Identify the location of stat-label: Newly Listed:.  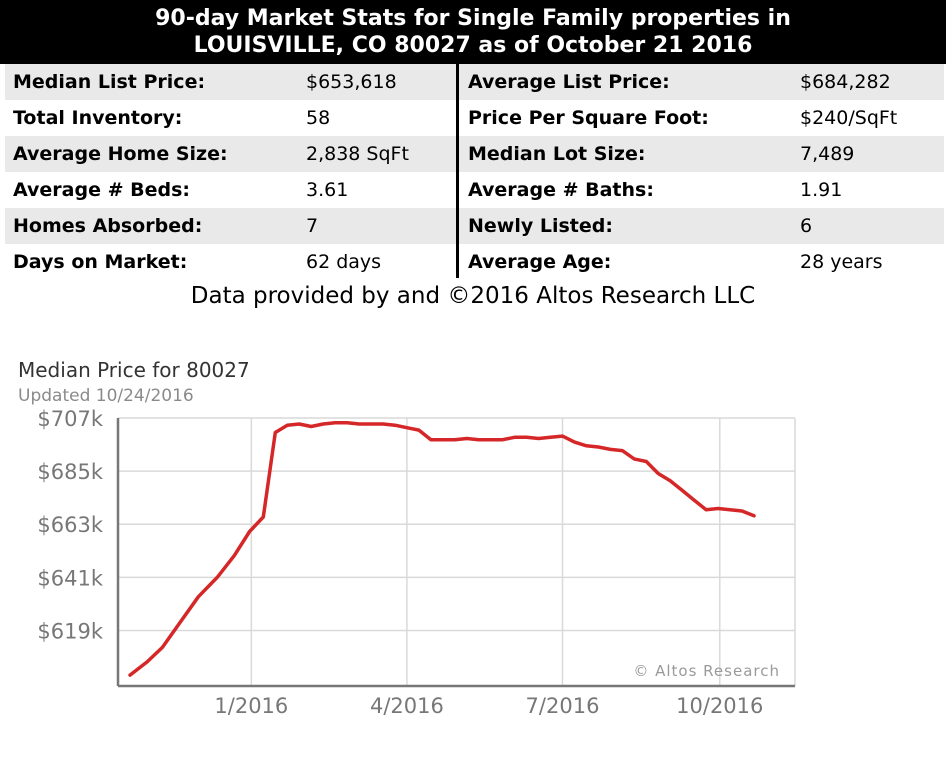
(540, 226).